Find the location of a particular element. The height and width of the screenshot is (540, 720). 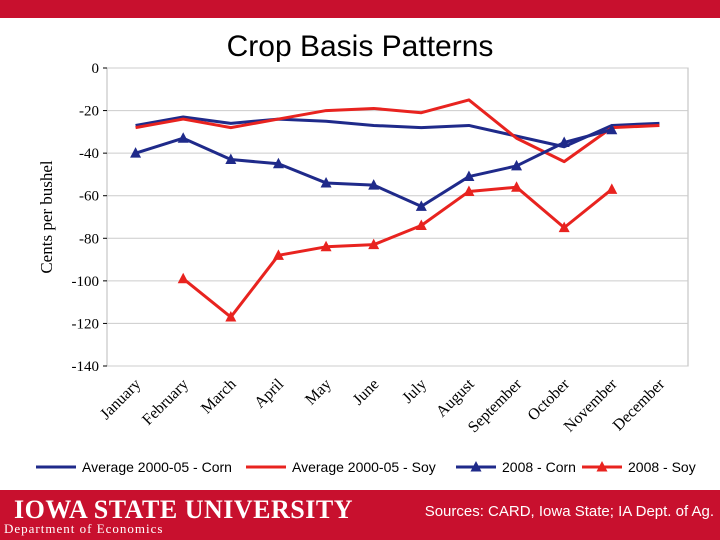

x-tick-label: August is located at coordinates (455, 397).